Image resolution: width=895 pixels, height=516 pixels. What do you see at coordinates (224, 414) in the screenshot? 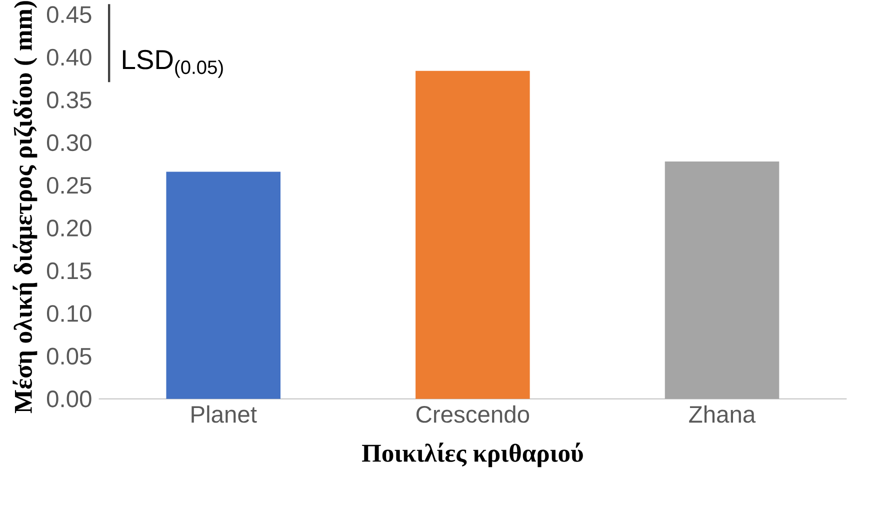
I see `x-tick-label: Planet` at bounding box center [224, 414].